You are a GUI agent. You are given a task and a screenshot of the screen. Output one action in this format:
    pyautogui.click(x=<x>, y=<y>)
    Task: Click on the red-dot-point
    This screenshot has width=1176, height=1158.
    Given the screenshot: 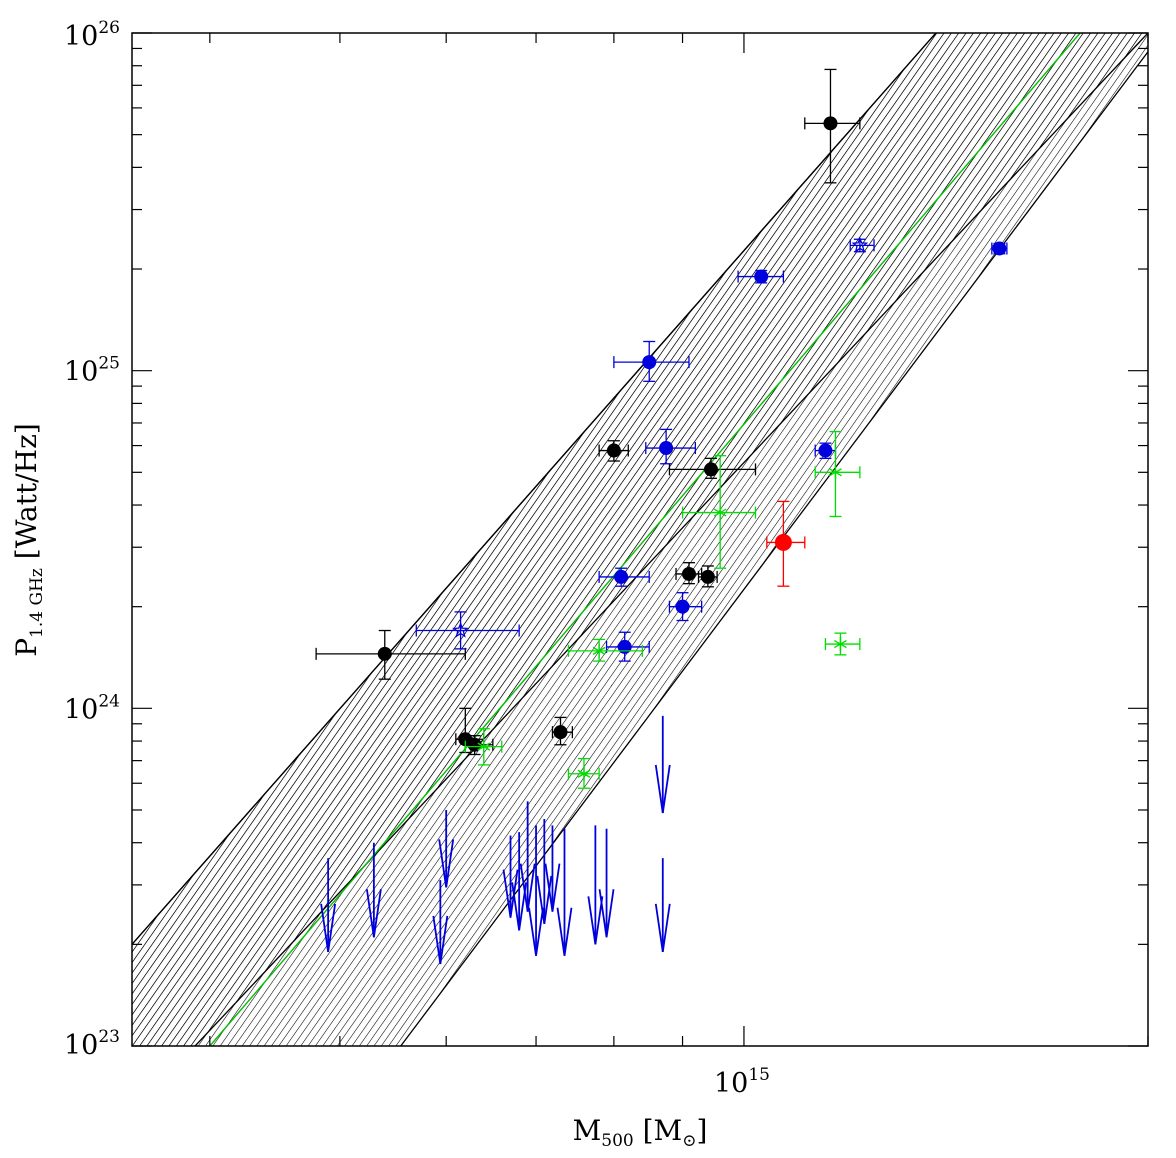 What is the action you would take?
    pyautogui.click(x=786, y=543)
    